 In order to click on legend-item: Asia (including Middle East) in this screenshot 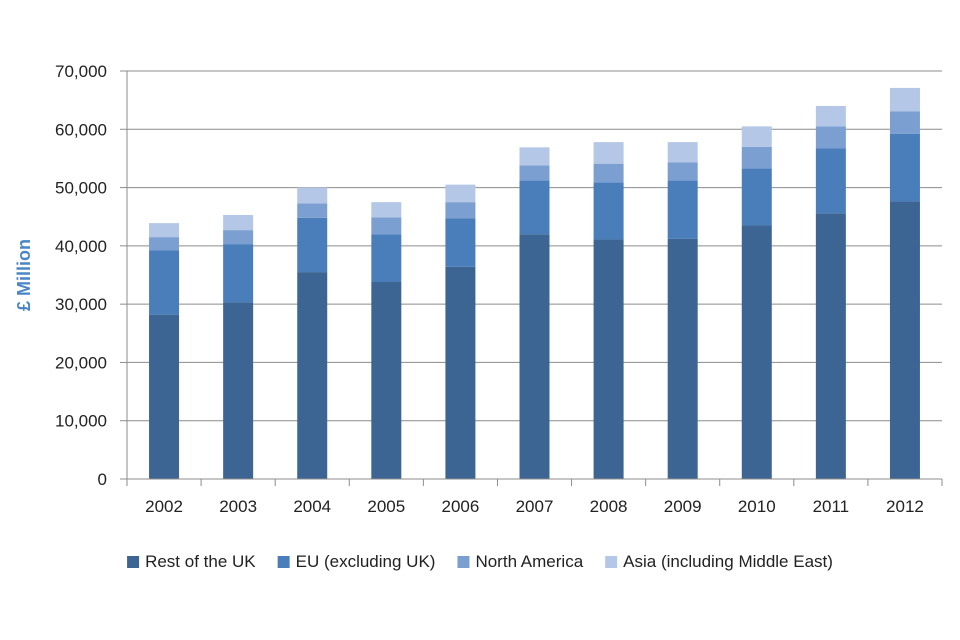, I will do `click(719, 561)`.